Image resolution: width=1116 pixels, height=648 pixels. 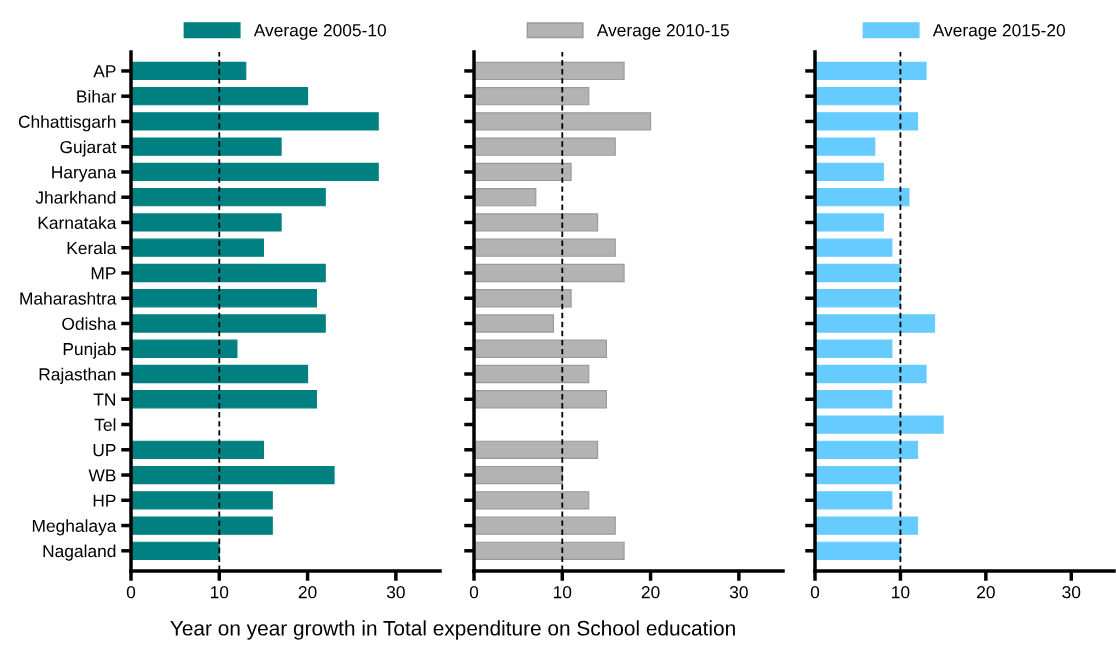 I want to click on y-tick-label: Maharashtra, so click(x=68, y=298).